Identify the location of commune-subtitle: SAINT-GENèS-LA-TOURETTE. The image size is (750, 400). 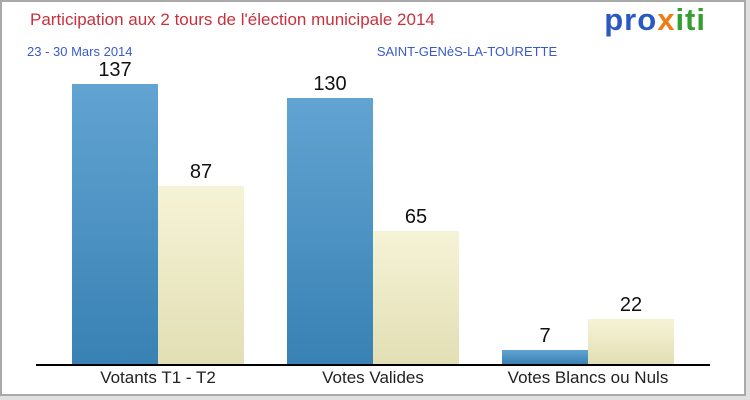
(467, 51).